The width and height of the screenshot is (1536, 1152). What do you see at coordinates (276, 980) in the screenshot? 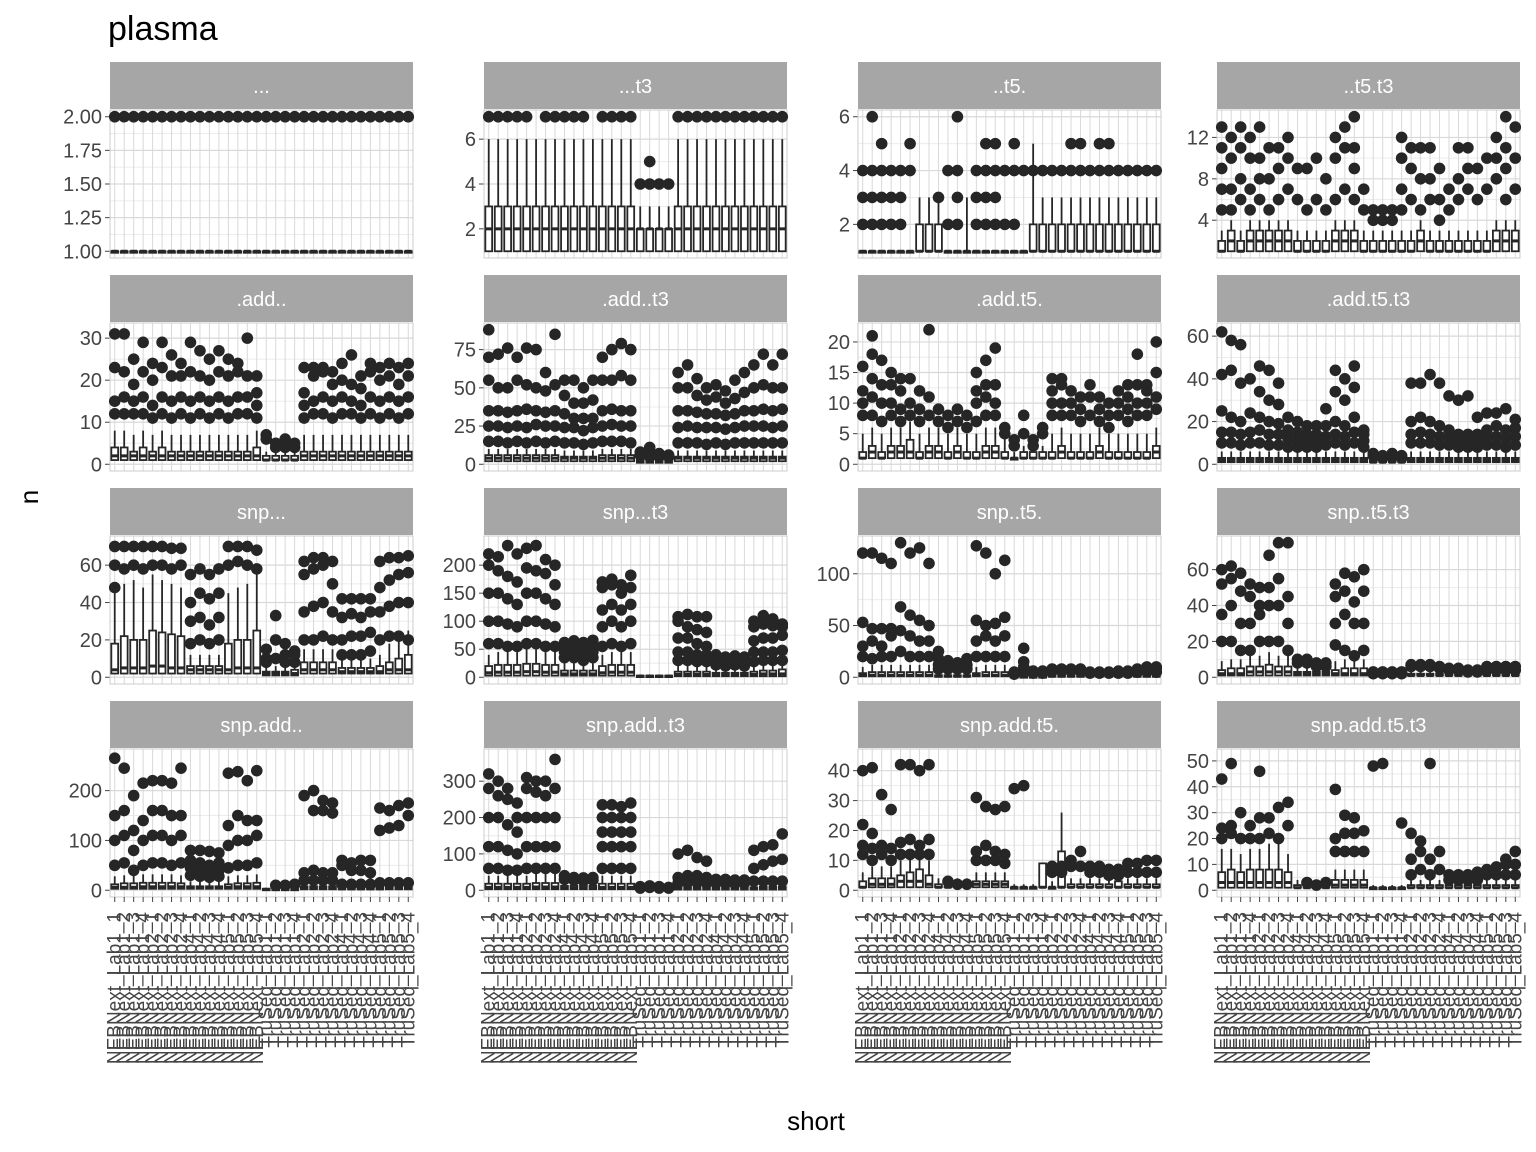
I see `x-tick-label: TruSeq_Lab1_2` at bounding box center [276, 980].